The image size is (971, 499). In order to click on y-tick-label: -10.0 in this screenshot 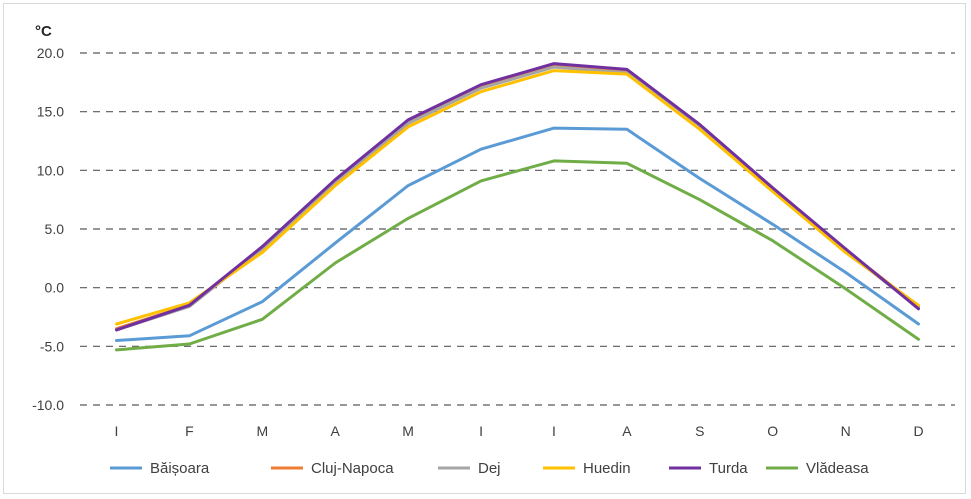, I will do `click(48, 405)`.